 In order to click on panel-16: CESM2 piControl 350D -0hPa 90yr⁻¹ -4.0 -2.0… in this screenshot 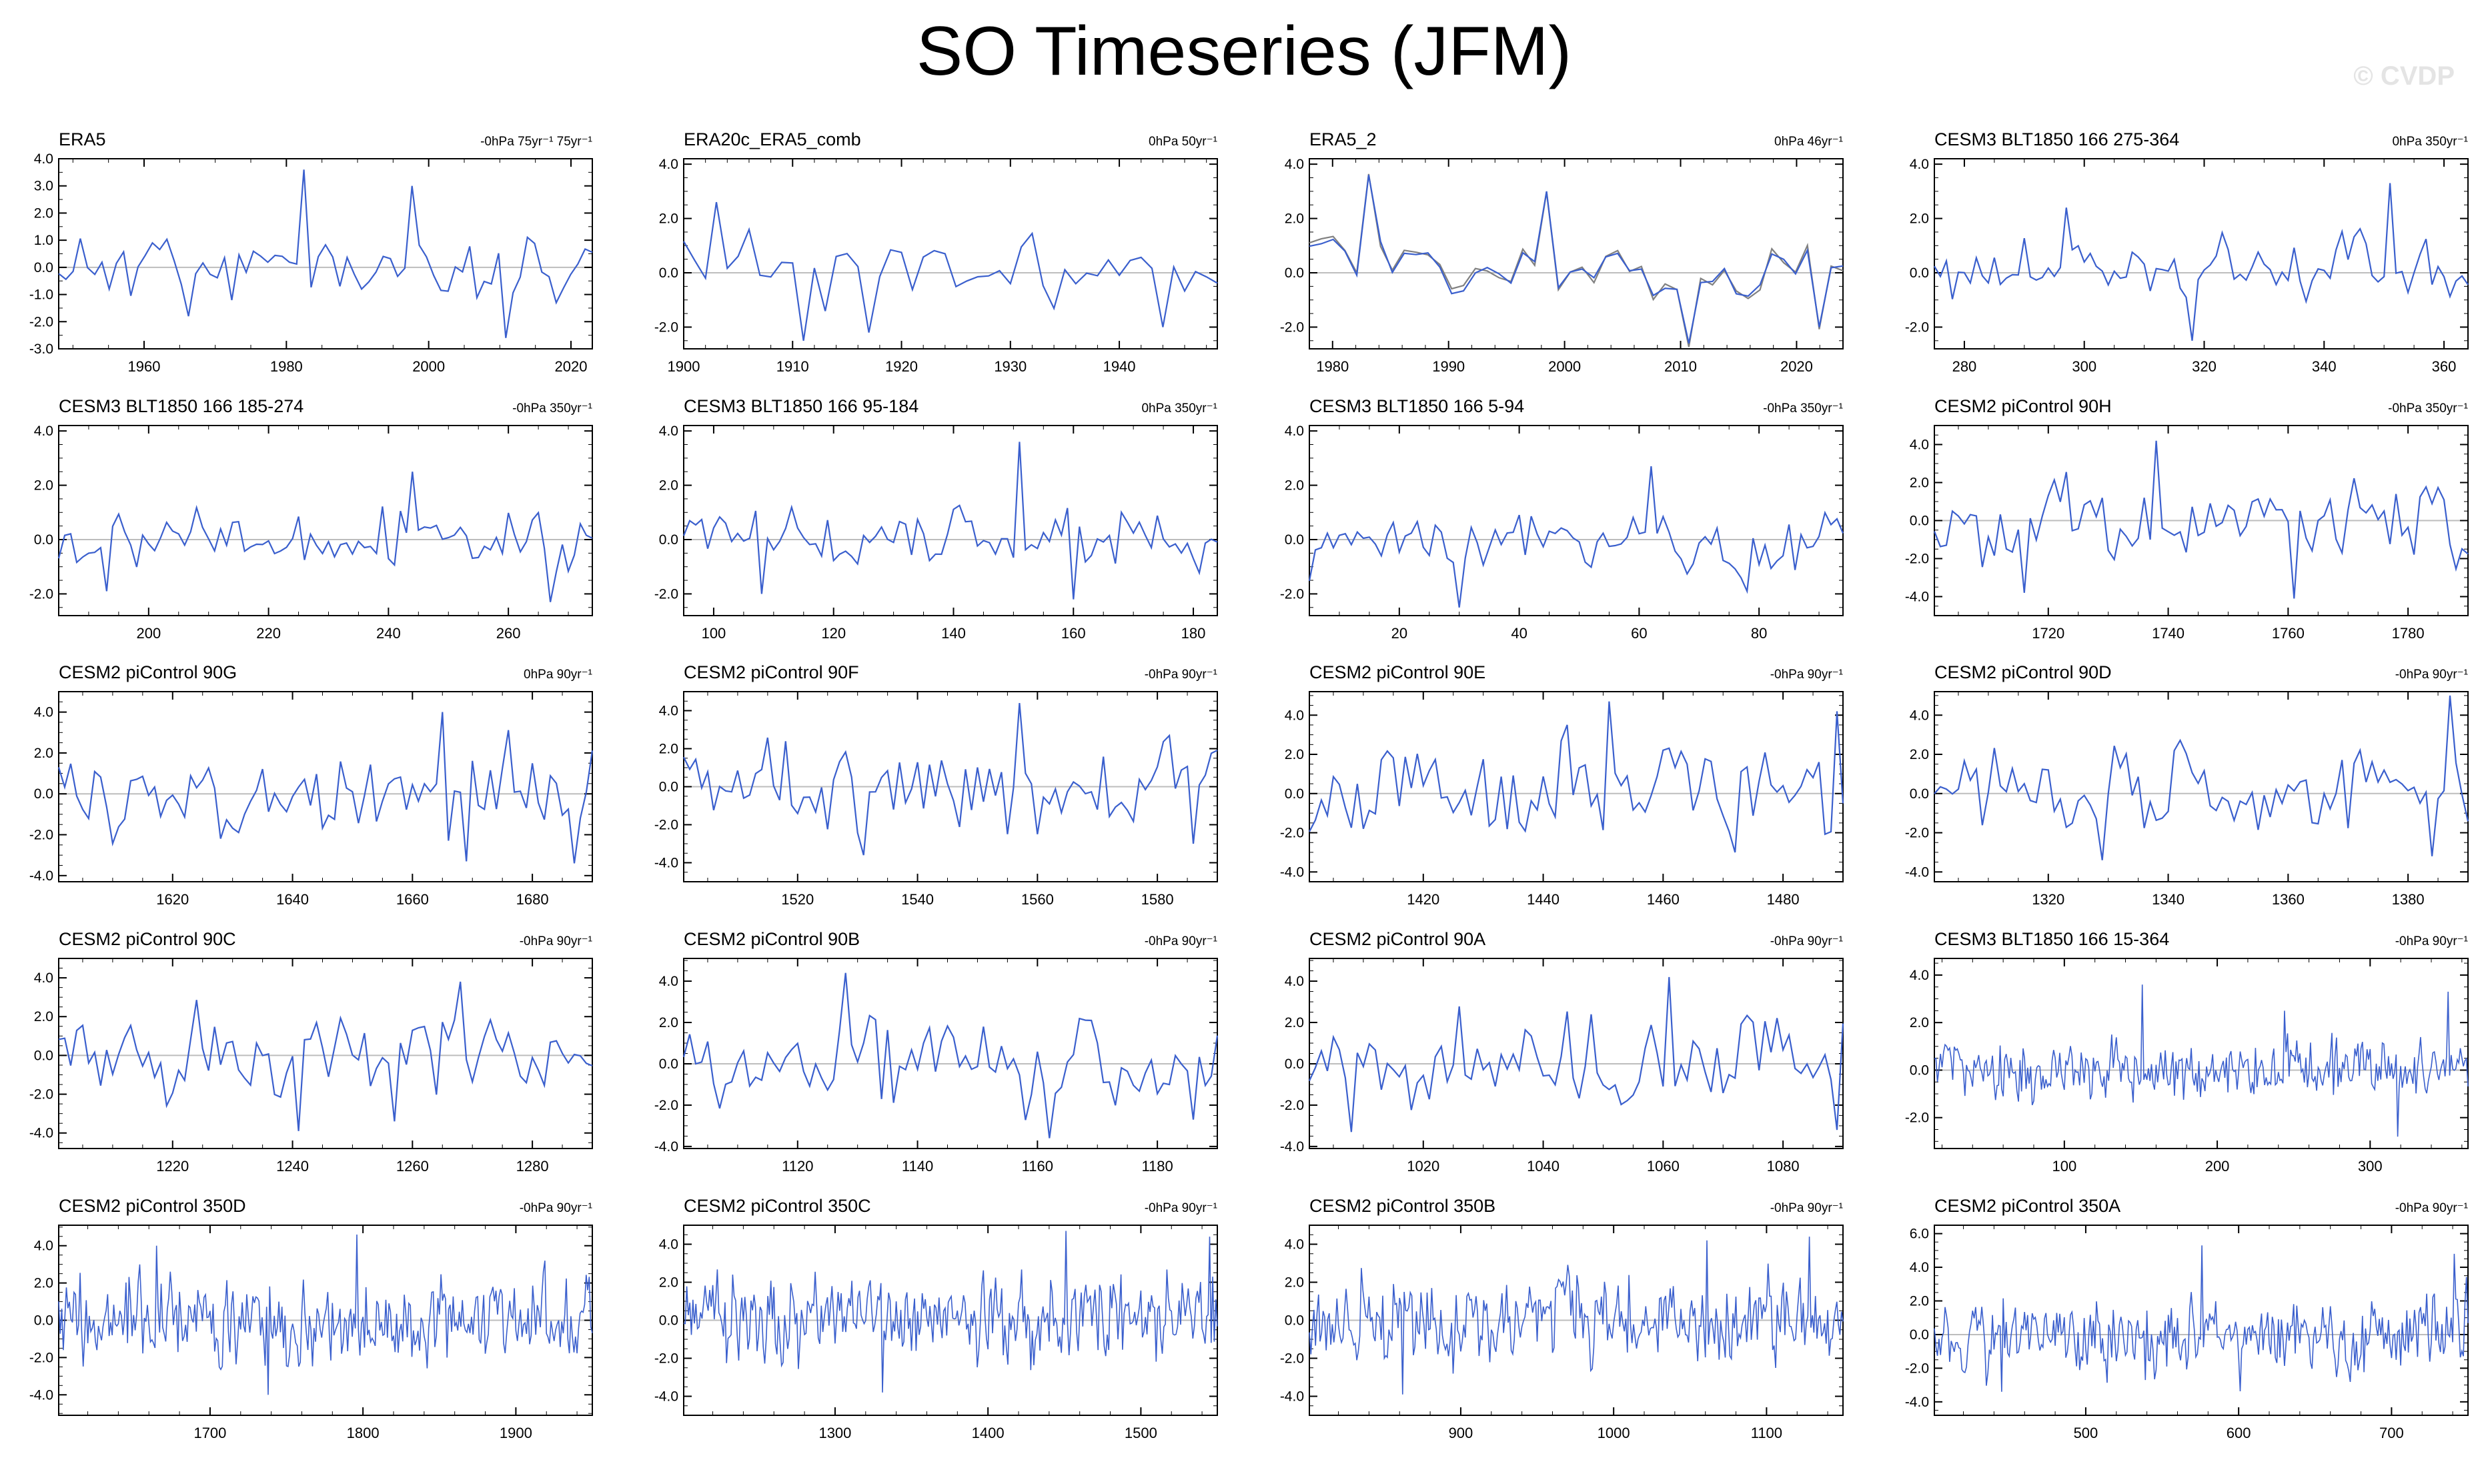, I will do `click(311, 1318)`.